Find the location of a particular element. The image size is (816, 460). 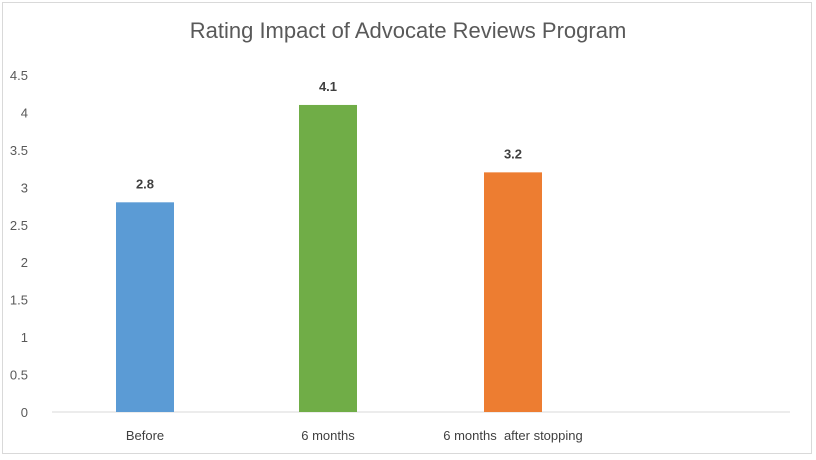

category-label: 6 months is located at coordinates (328, 435).